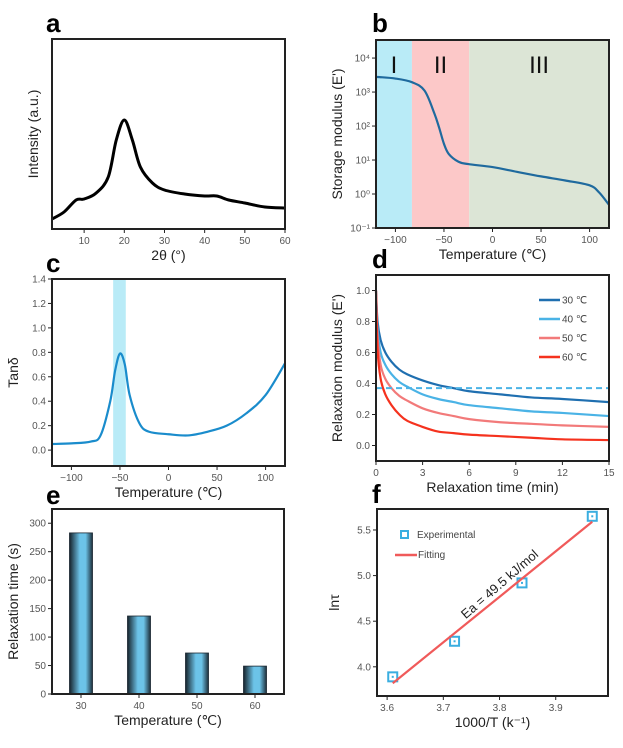  Describe the element at coordinates (446, 535) in the screenshot. I see `legend-label: Experimental` at that location.